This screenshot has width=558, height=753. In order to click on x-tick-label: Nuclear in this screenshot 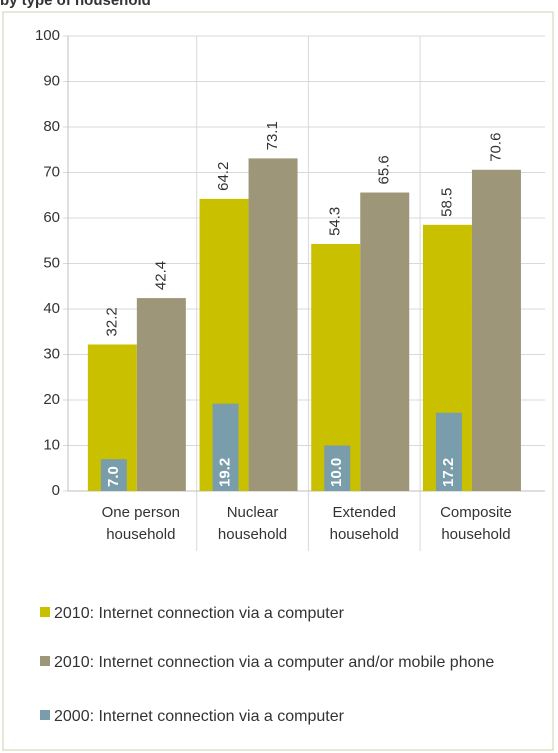, I will do `click(253, 512)`.